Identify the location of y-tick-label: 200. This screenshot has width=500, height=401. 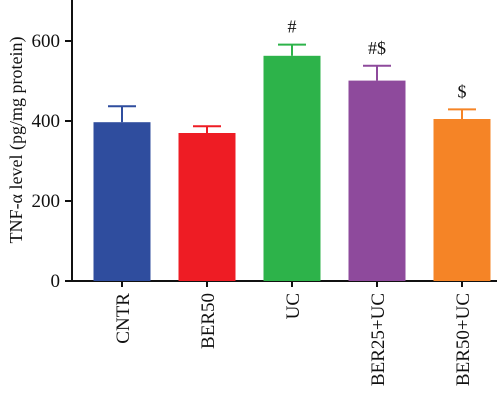
(46, 201).